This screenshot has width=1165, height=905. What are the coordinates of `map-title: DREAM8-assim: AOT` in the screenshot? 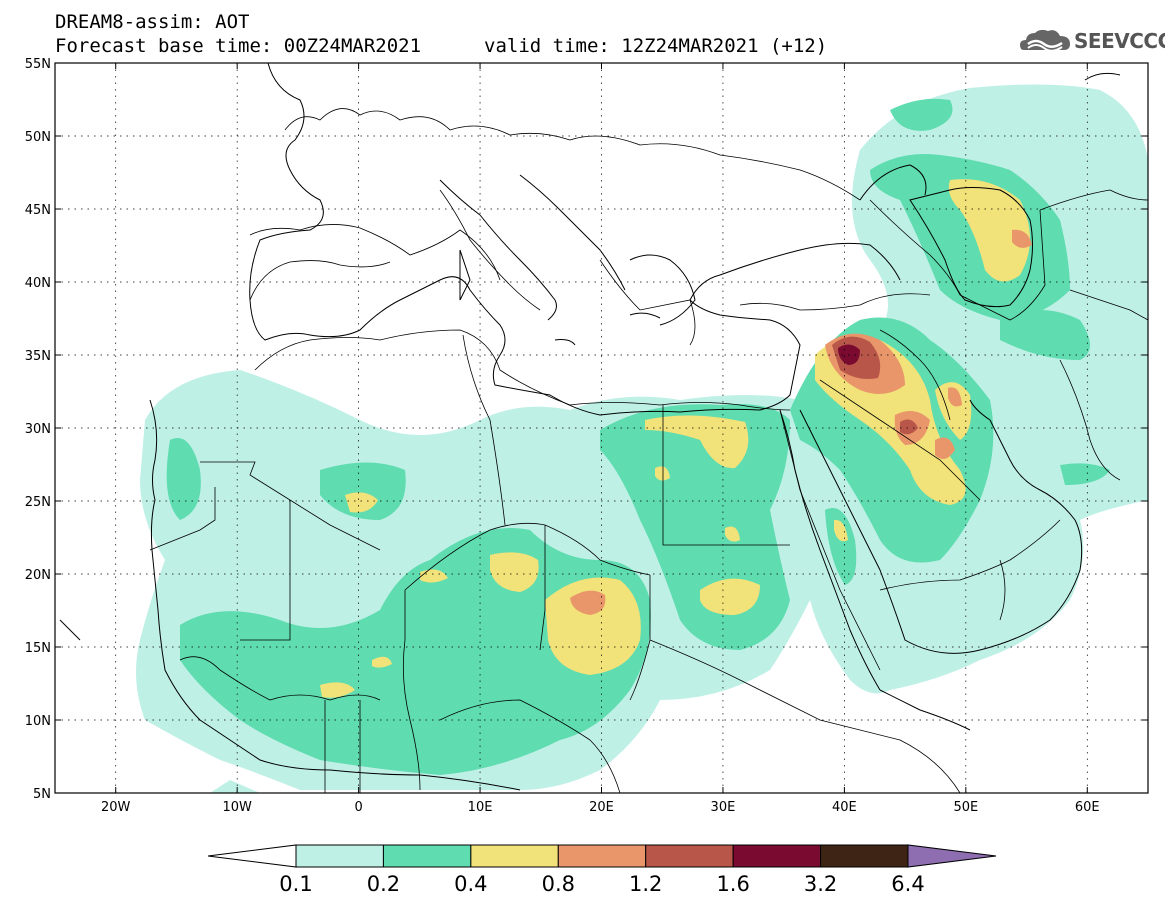 It's located at (152, 22).